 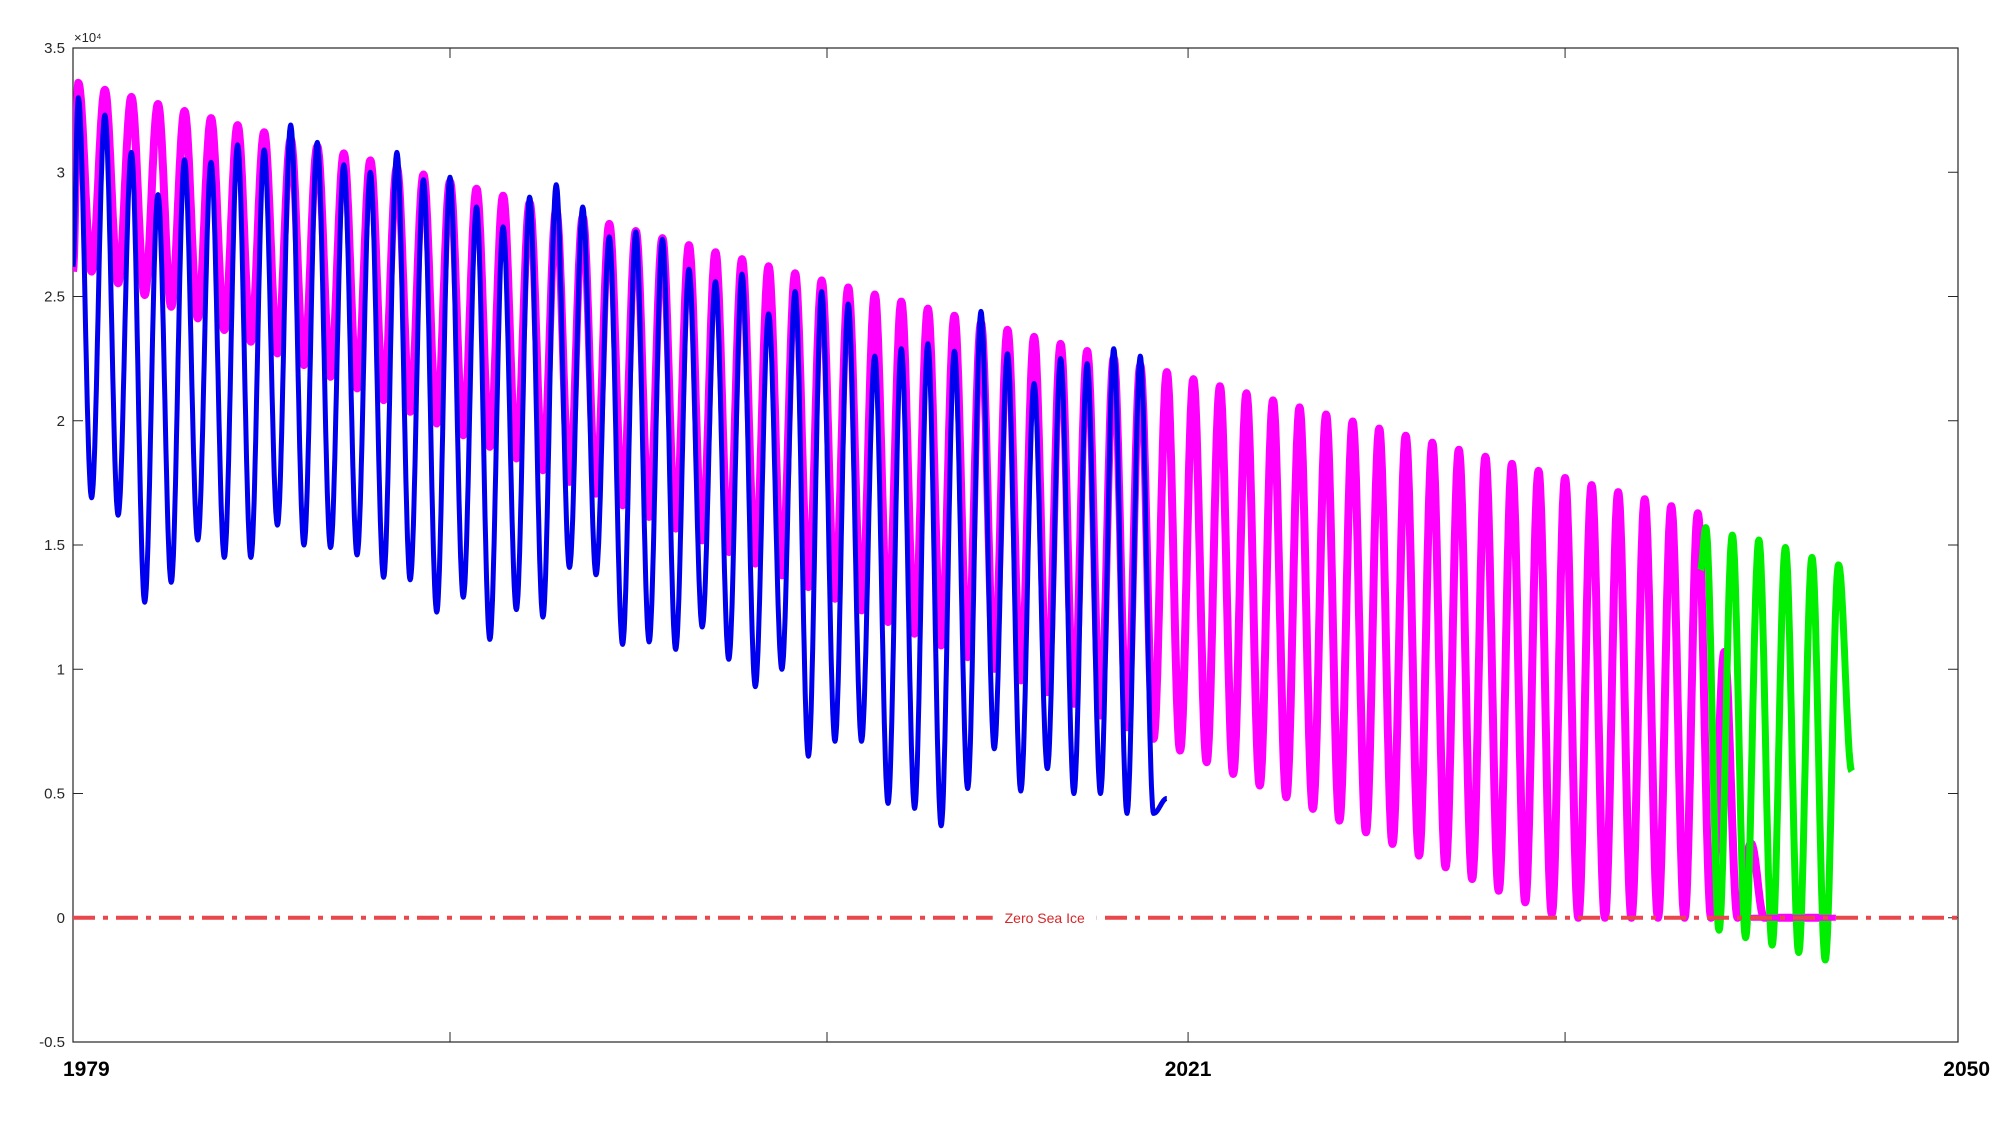 I want to click on y-tick-label: 3, so click(x=61, y=172).